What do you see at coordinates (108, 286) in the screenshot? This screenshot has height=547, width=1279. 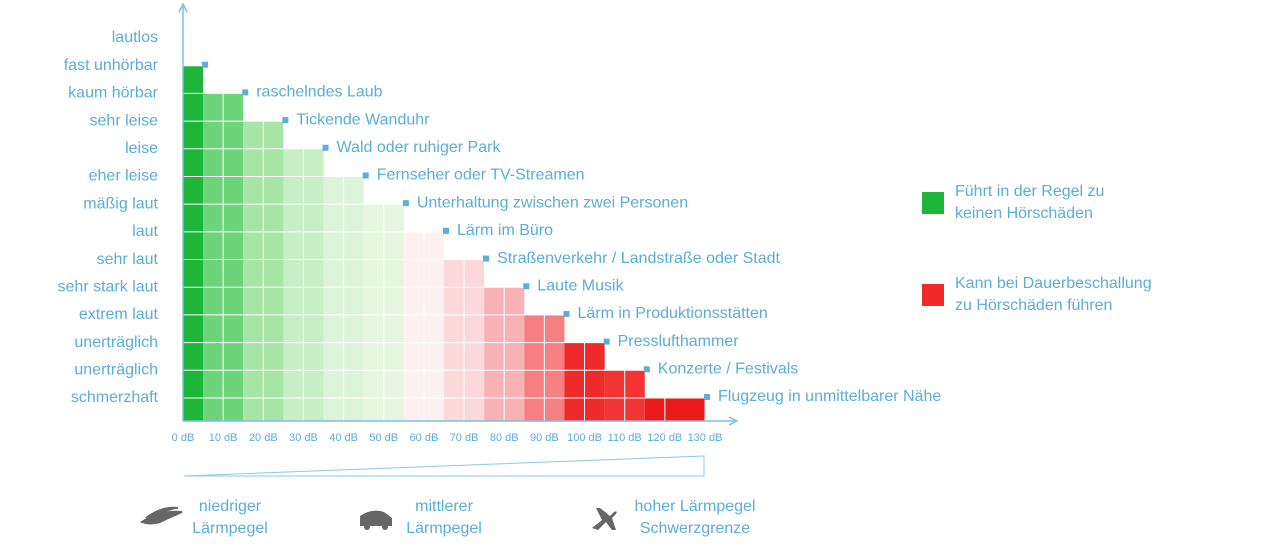 I see `y-tick-label: sehr stark laut` at bounding box center [108, 286].